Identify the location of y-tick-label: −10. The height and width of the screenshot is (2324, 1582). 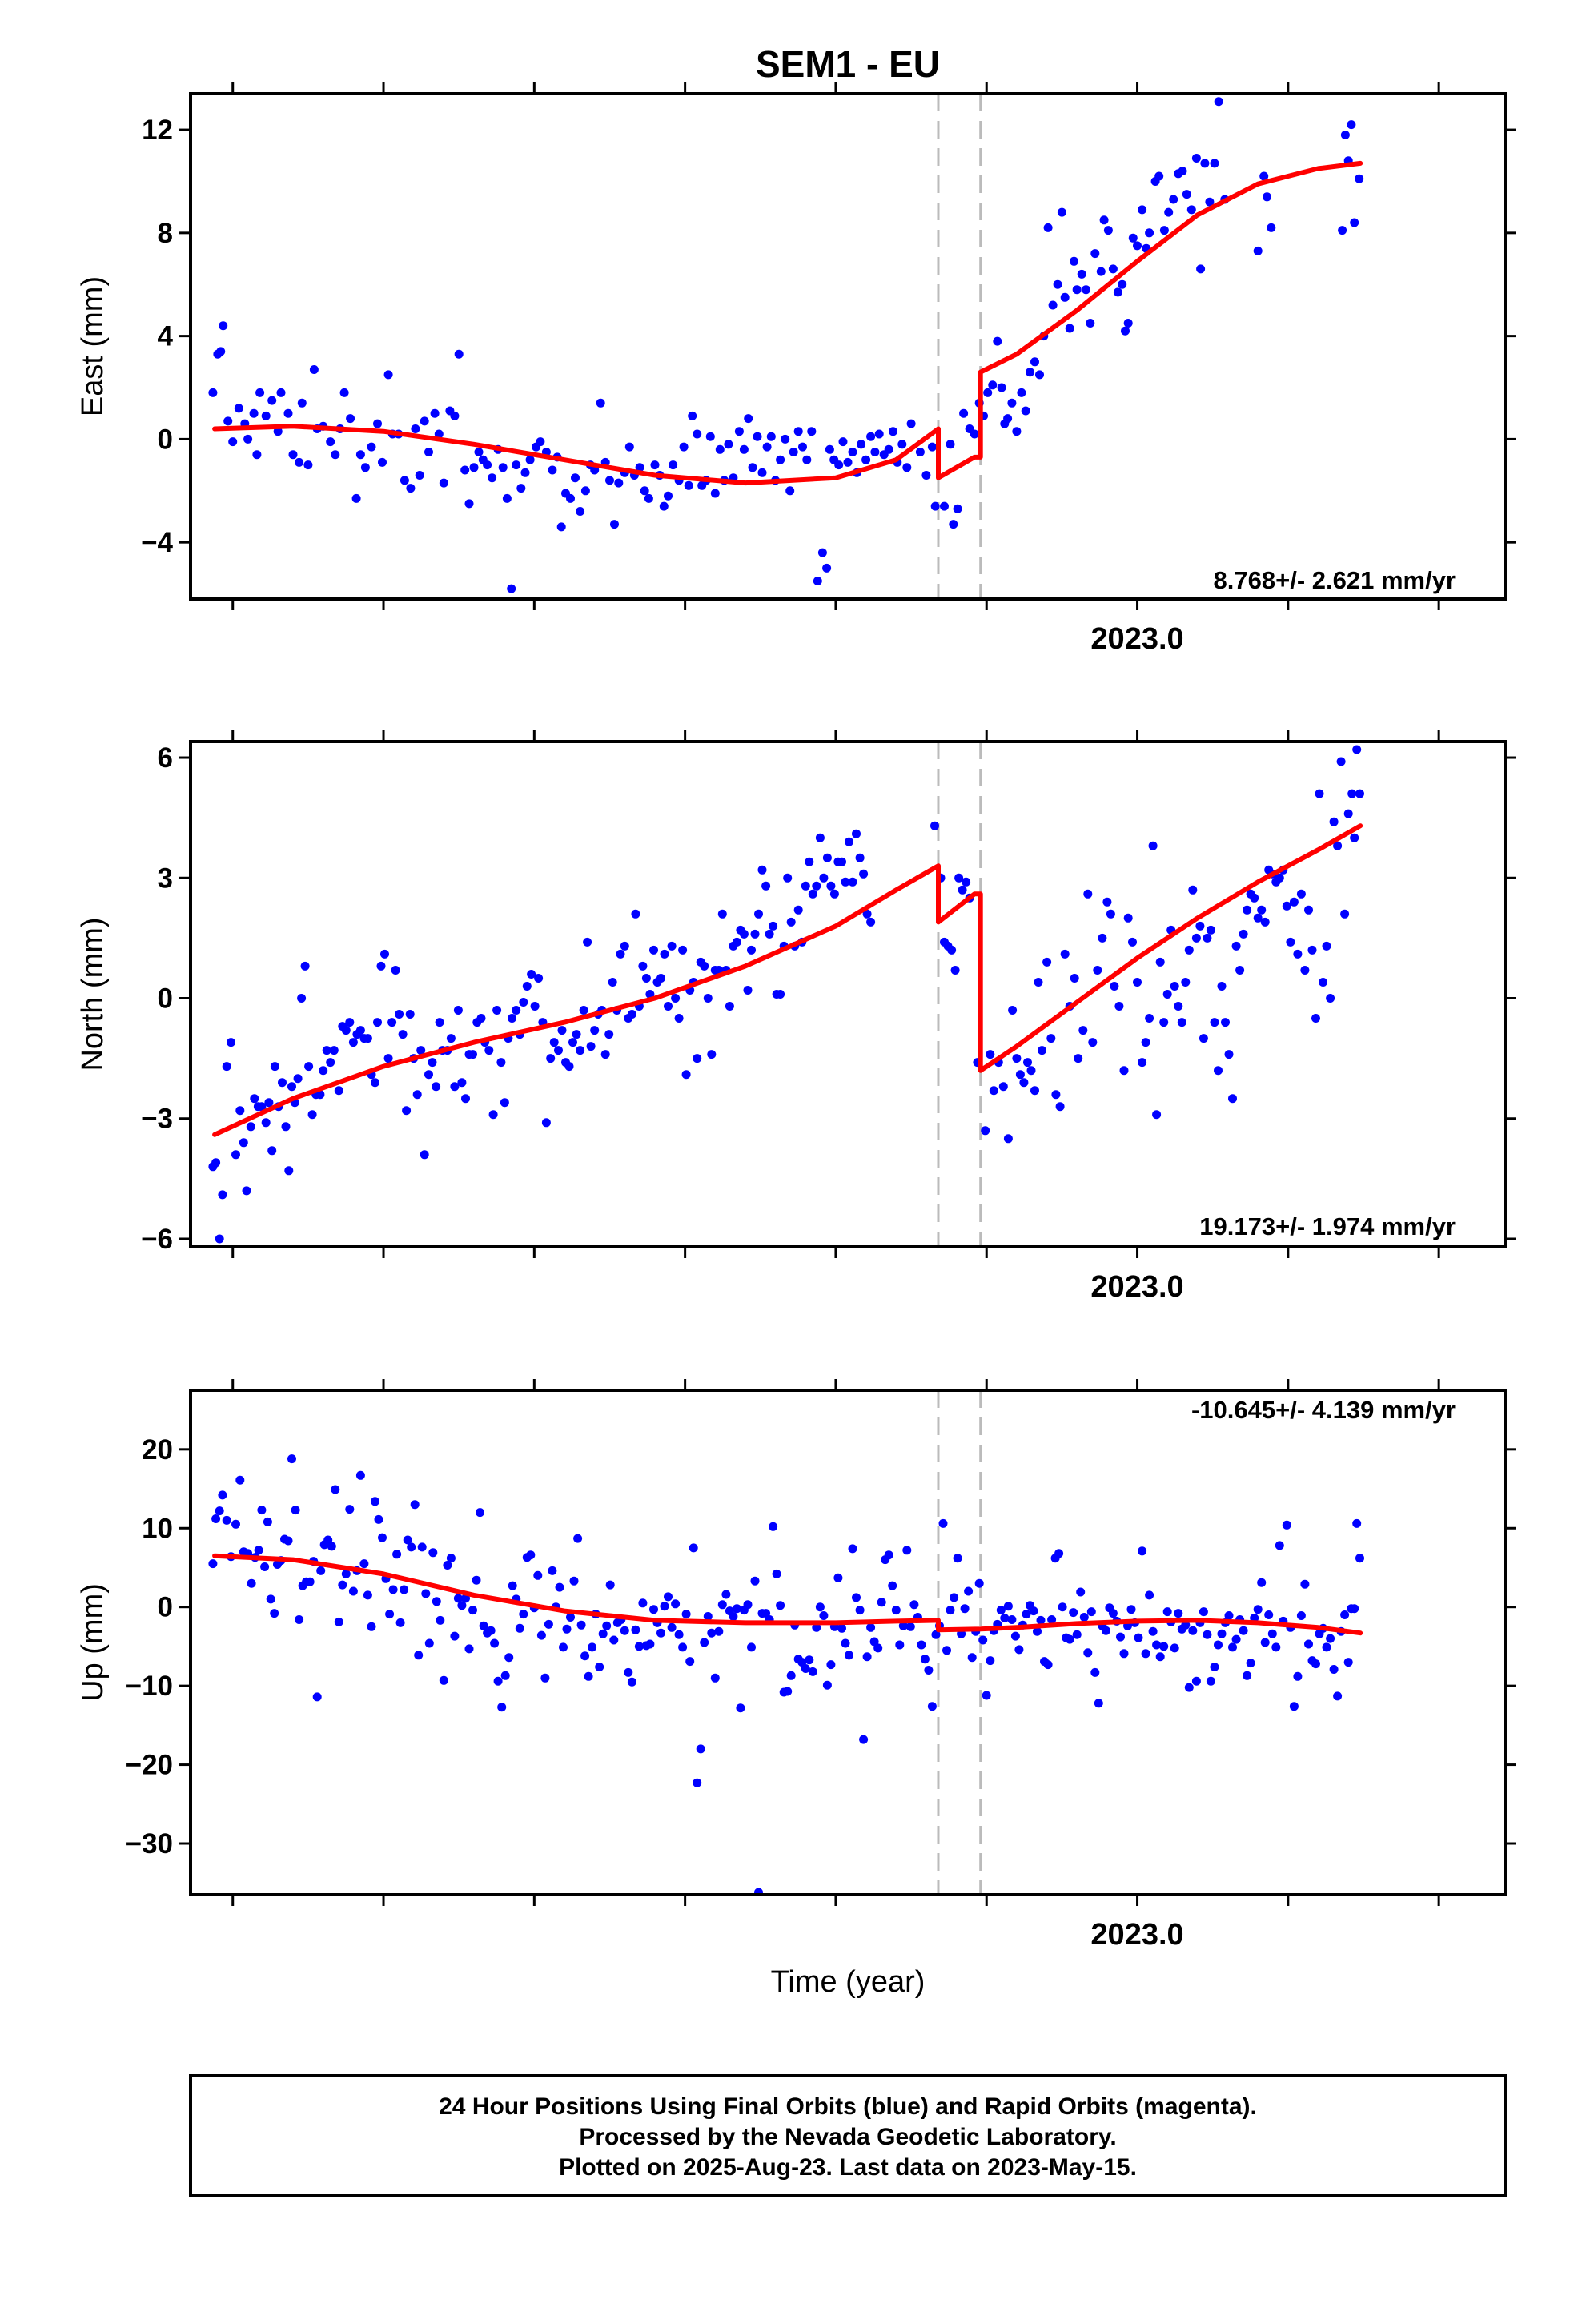
(149, 1686).